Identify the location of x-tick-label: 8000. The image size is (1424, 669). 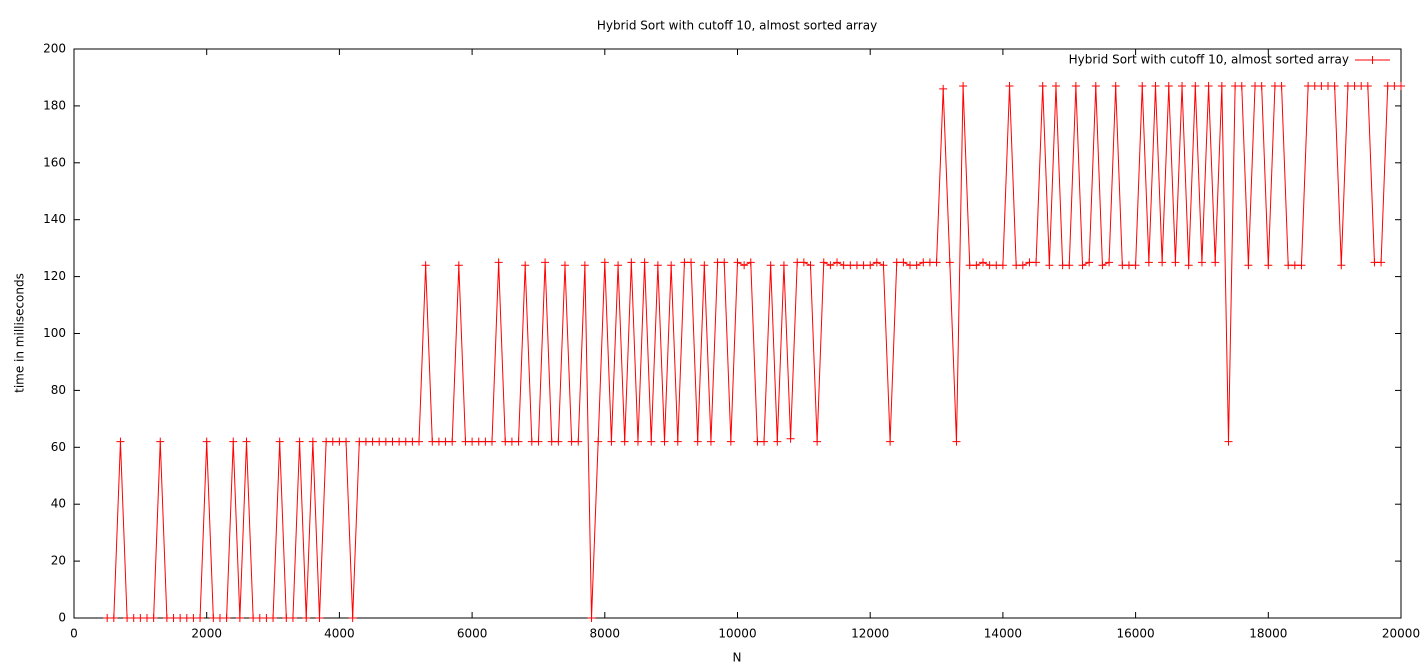
(605, 634).